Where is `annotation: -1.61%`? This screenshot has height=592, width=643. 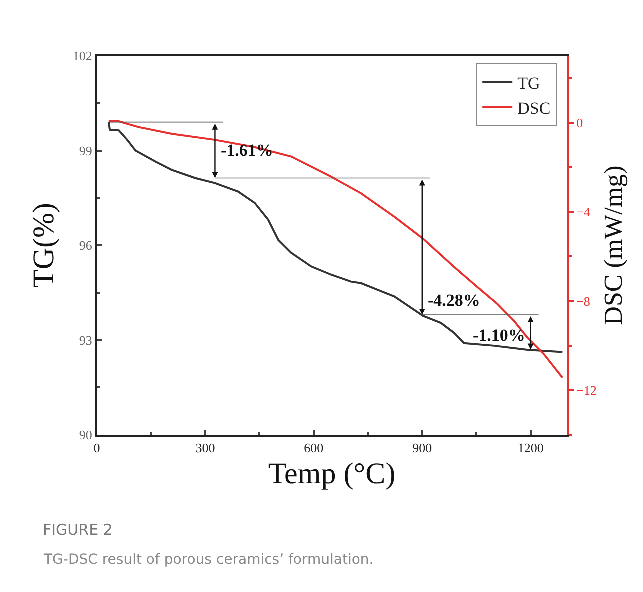
annotation: -1.61% is located at coordinates (247, 150).